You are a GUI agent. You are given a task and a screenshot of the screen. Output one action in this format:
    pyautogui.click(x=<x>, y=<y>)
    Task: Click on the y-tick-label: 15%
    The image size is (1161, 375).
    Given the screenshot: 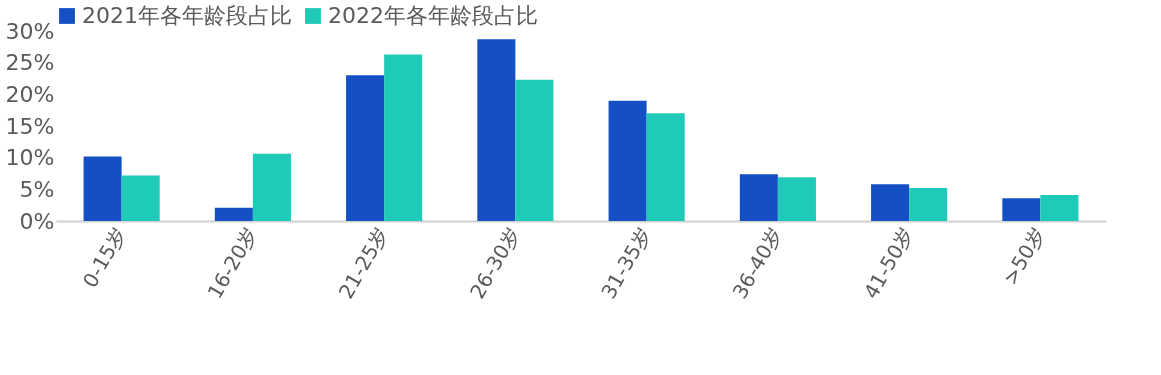 What is the action you would take?
    pyautogui.click(x=30, y=126)
    